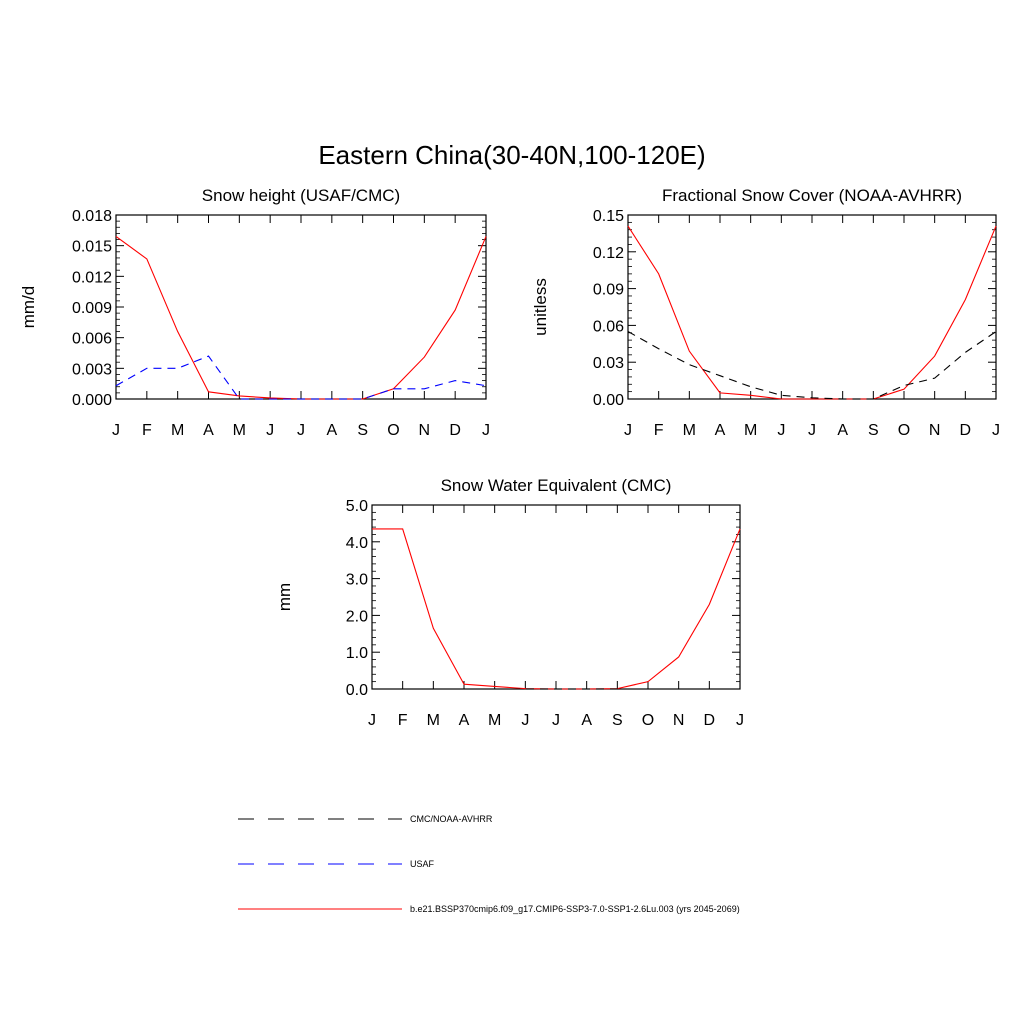  What do you see at coordinates (608, 290) in the screenshot?
I see `y-tick-label: 0.09` at bounding box center [608, 290].